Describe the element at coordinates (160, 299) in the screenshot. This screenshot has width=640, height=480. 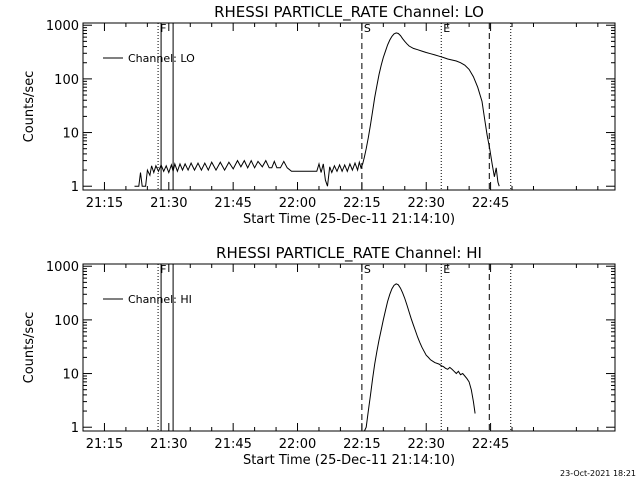
I see `legend-label: Channel: HI` at that location.